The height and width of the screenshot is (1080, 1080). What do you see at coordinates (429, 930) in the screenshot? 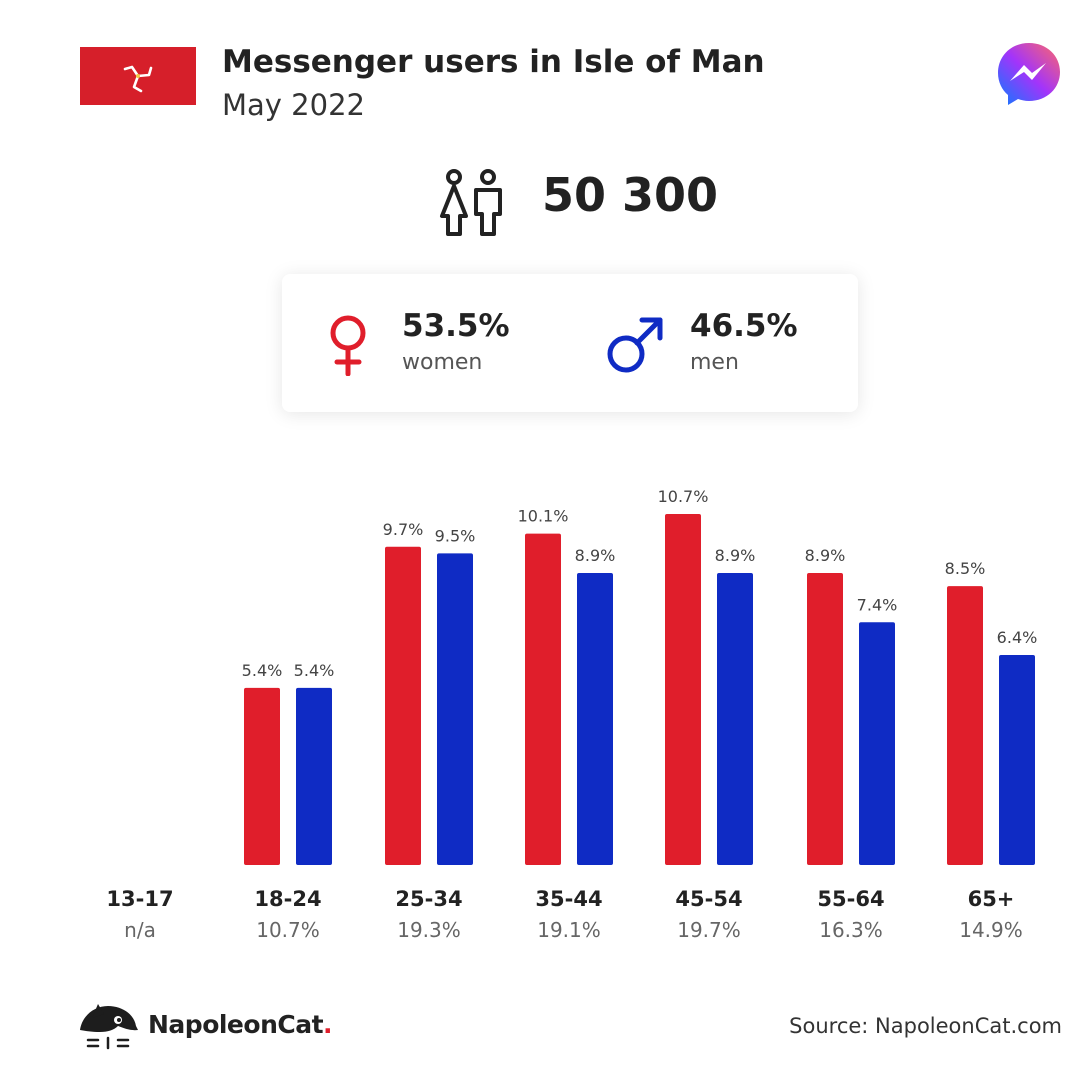
I see `age-group-total: 19.3%` at bounding box center [429, 930].